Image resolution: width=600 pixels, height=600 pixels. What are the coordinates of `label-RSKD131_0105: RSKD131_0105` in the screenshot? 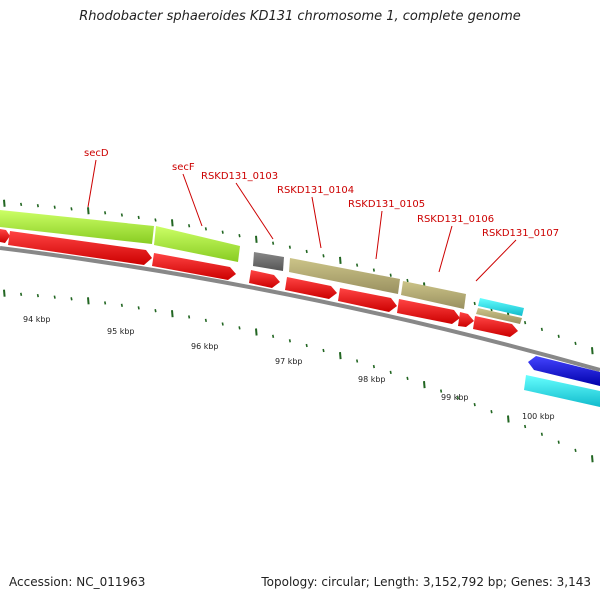 It's located at (386, 204).